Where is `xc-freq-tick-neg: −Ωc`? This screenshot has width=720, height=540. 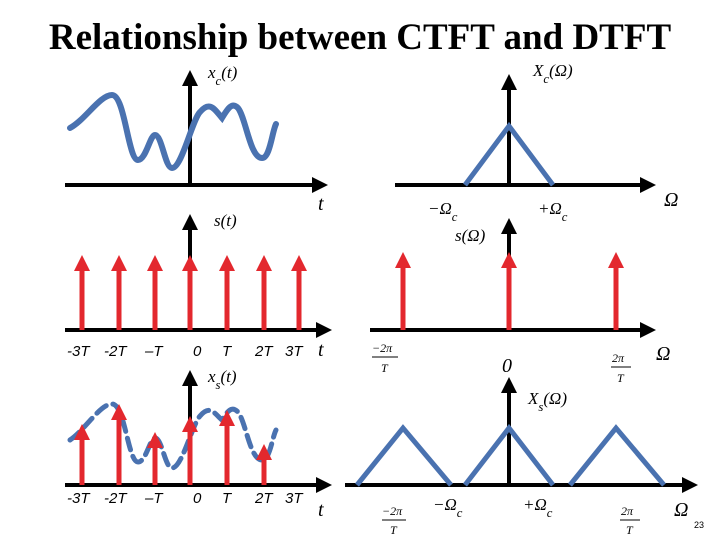 xc-freq-tick-neg: −Ωc is located at coordinates (443, 211).